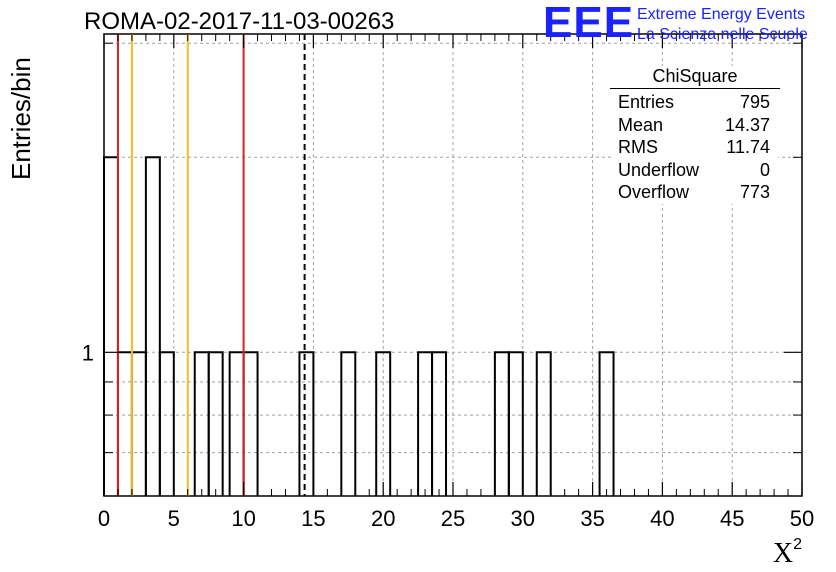 The height and width of the screenshot is (572, 836). I want to click on eee-logo-mark: EEE, so click(589, 23).